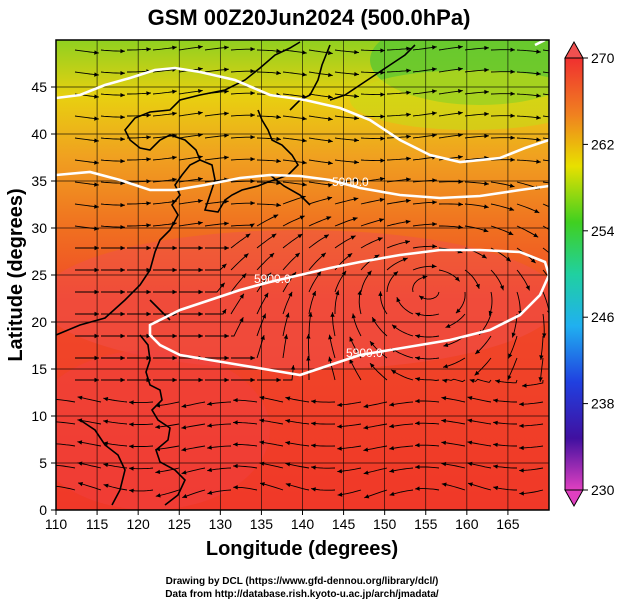  I want to click on y-tick-label: 20, so click(39, 322).